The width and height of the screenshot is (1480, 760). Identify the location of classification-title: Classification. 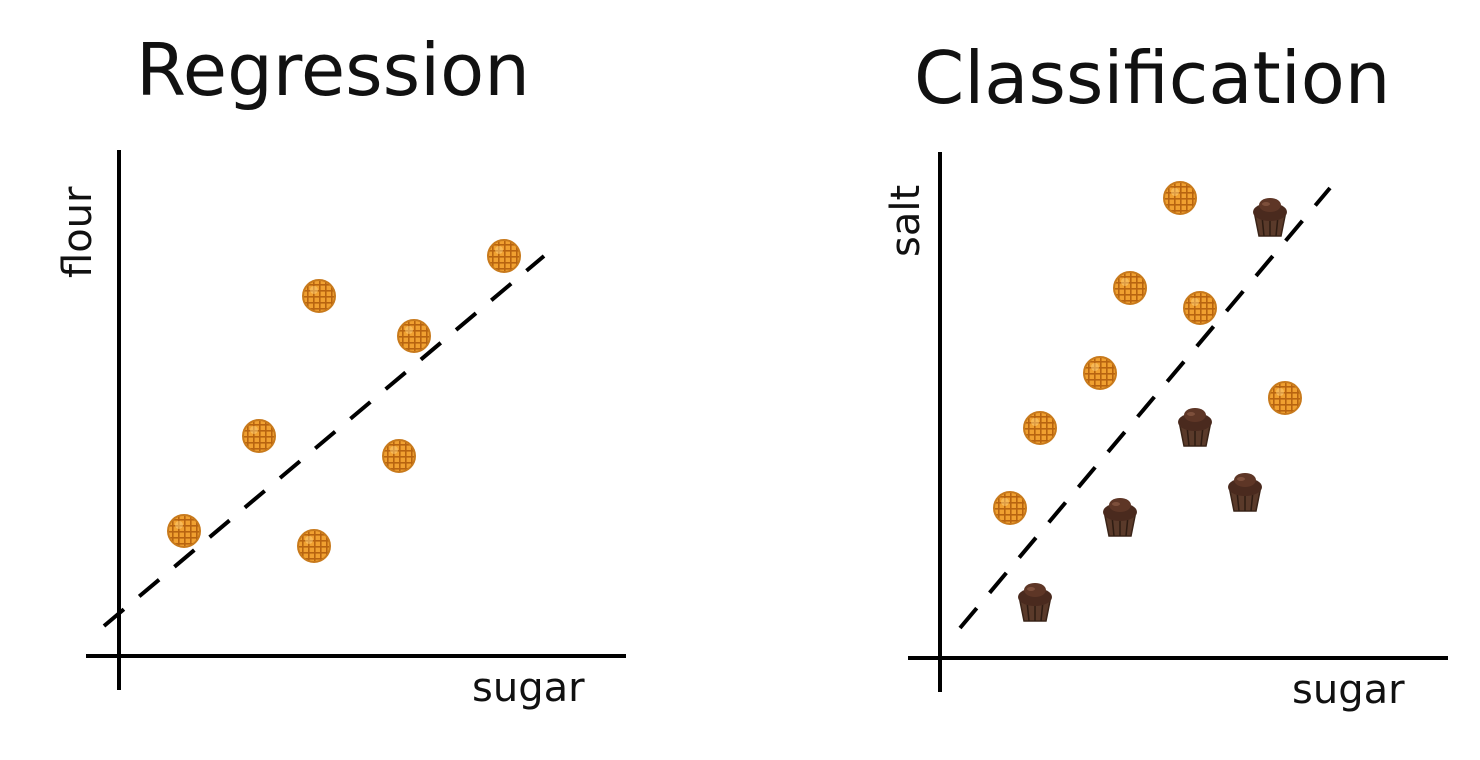
(1152, 78).